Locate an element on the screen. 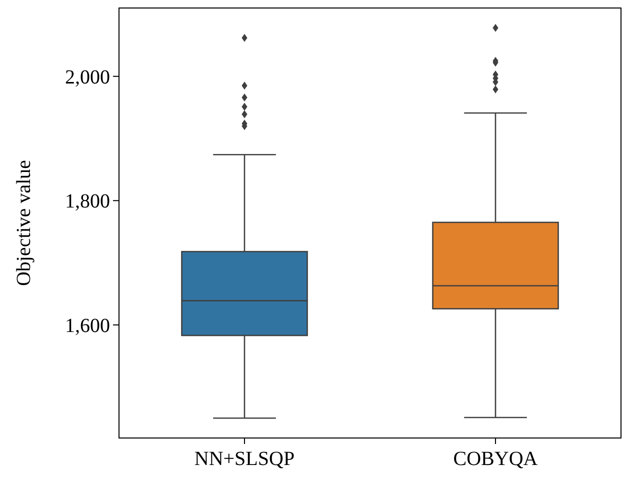 The height and width of the screenshot is (483, 629). y-tick-label: 2,000 is located at coordinates (87, 77).